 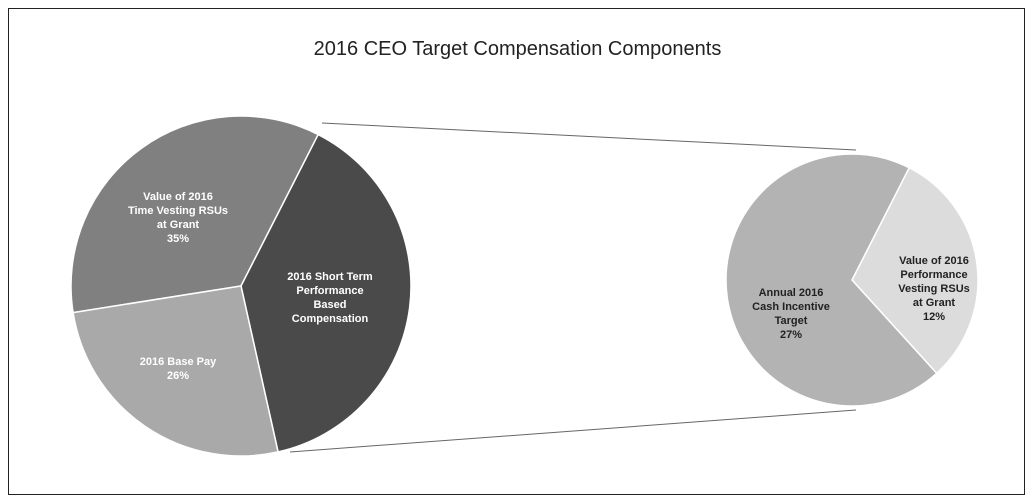 What do you see at coordinates (934, 317) in the screenshot?
I see `value-label: 12%` at bounding box center [934, 317].